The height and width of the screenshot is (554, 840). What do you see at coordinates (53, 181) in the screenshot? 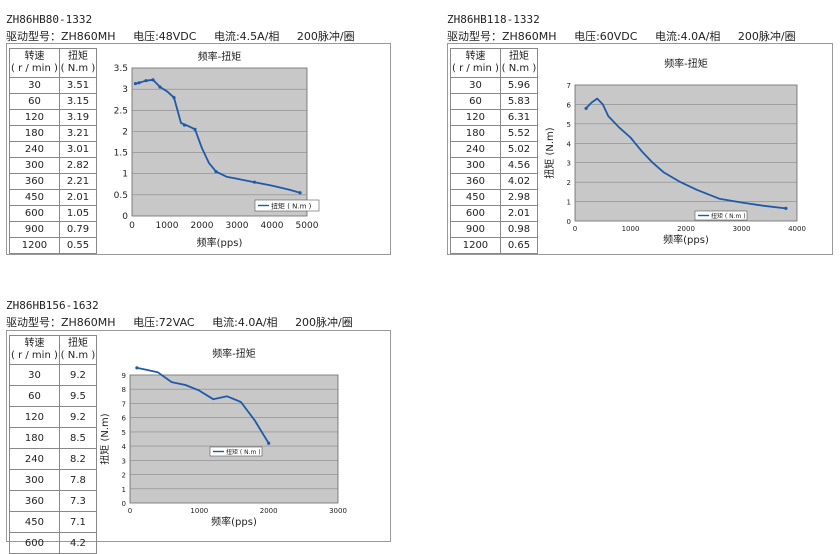
I see `table-row: 360 2.21` at bounding box center [53, 181].